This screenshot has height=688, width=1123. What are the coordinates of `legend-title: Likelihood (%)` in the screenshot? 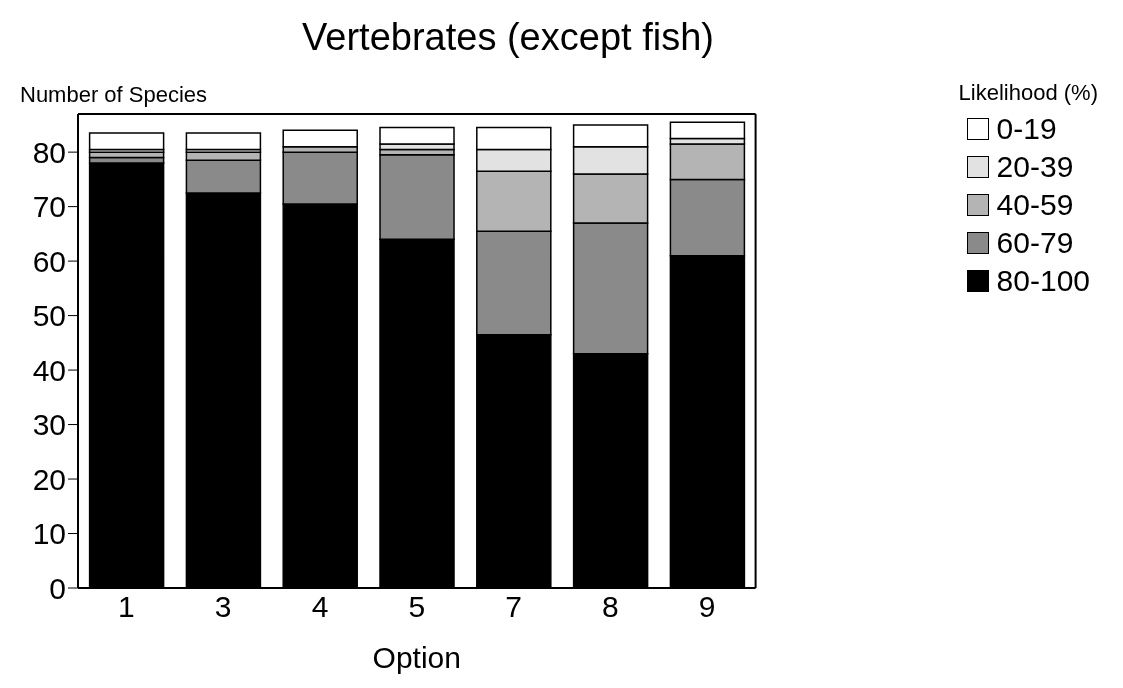 It's located at (1028, 93).